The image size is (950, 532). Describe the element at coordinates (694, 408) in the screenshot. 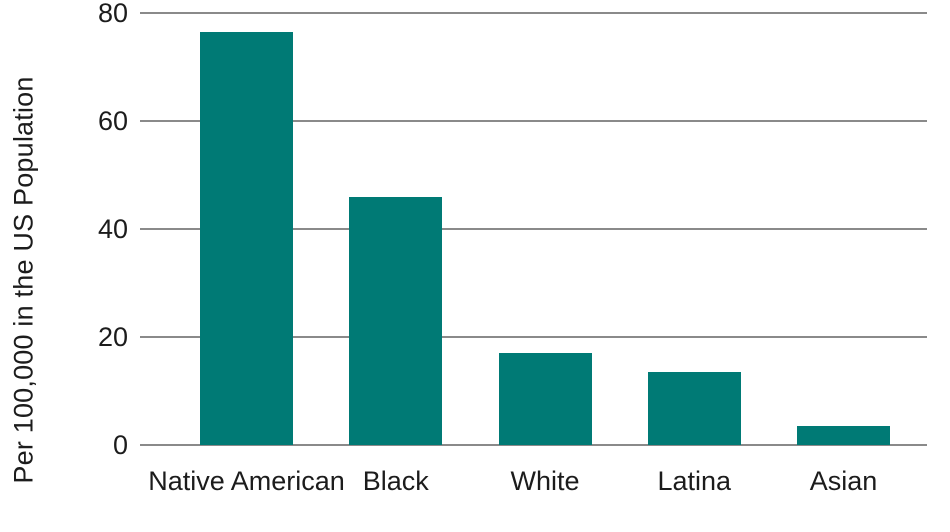

I see `bar-latina` at that location.